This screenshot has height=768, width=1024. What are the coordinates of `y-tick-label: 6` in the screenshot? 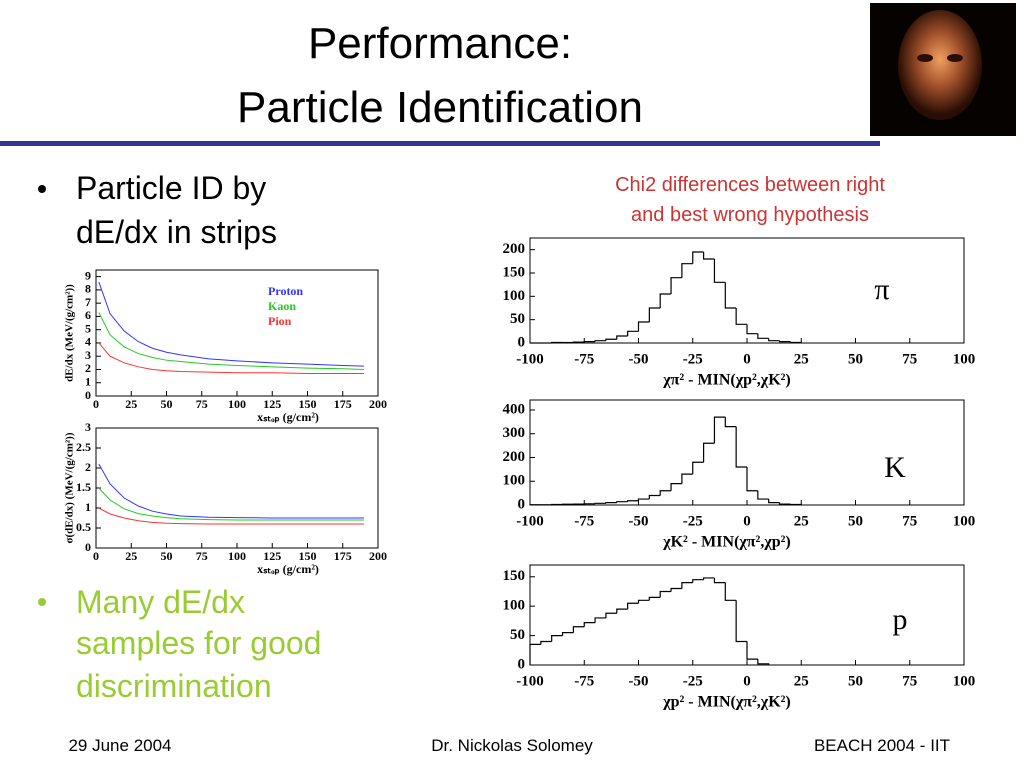 It's located at (88, 315).